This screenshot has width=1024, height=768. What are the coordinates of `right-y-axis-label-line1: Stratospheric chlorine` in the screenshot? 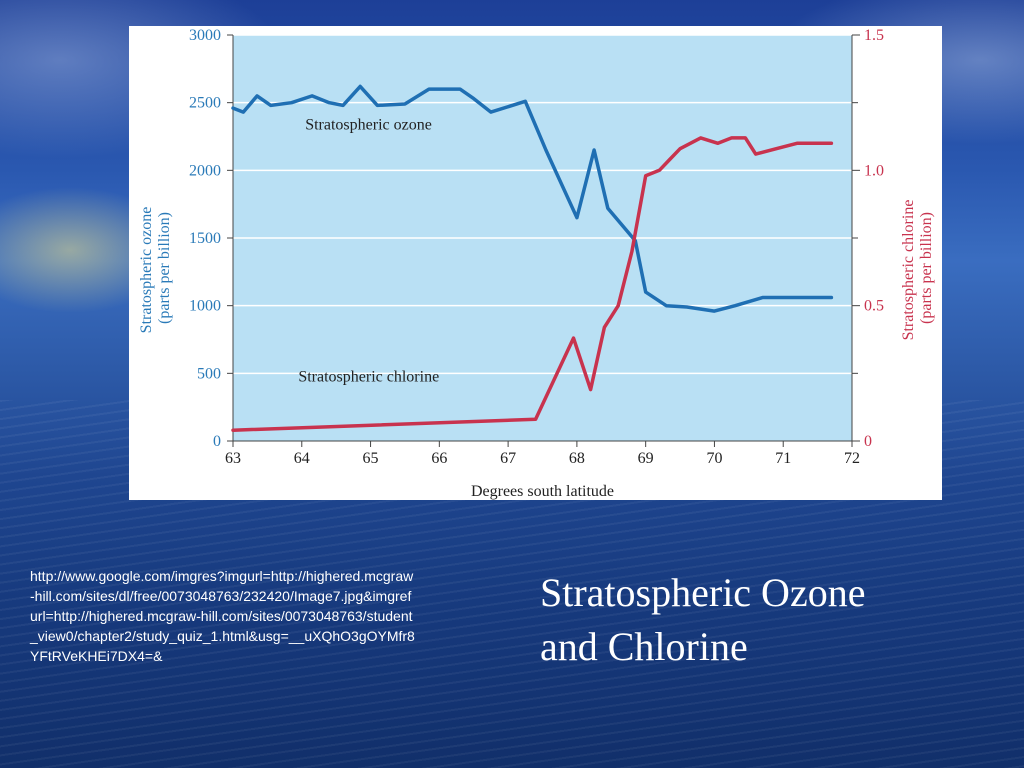 It's located at (908, 270).